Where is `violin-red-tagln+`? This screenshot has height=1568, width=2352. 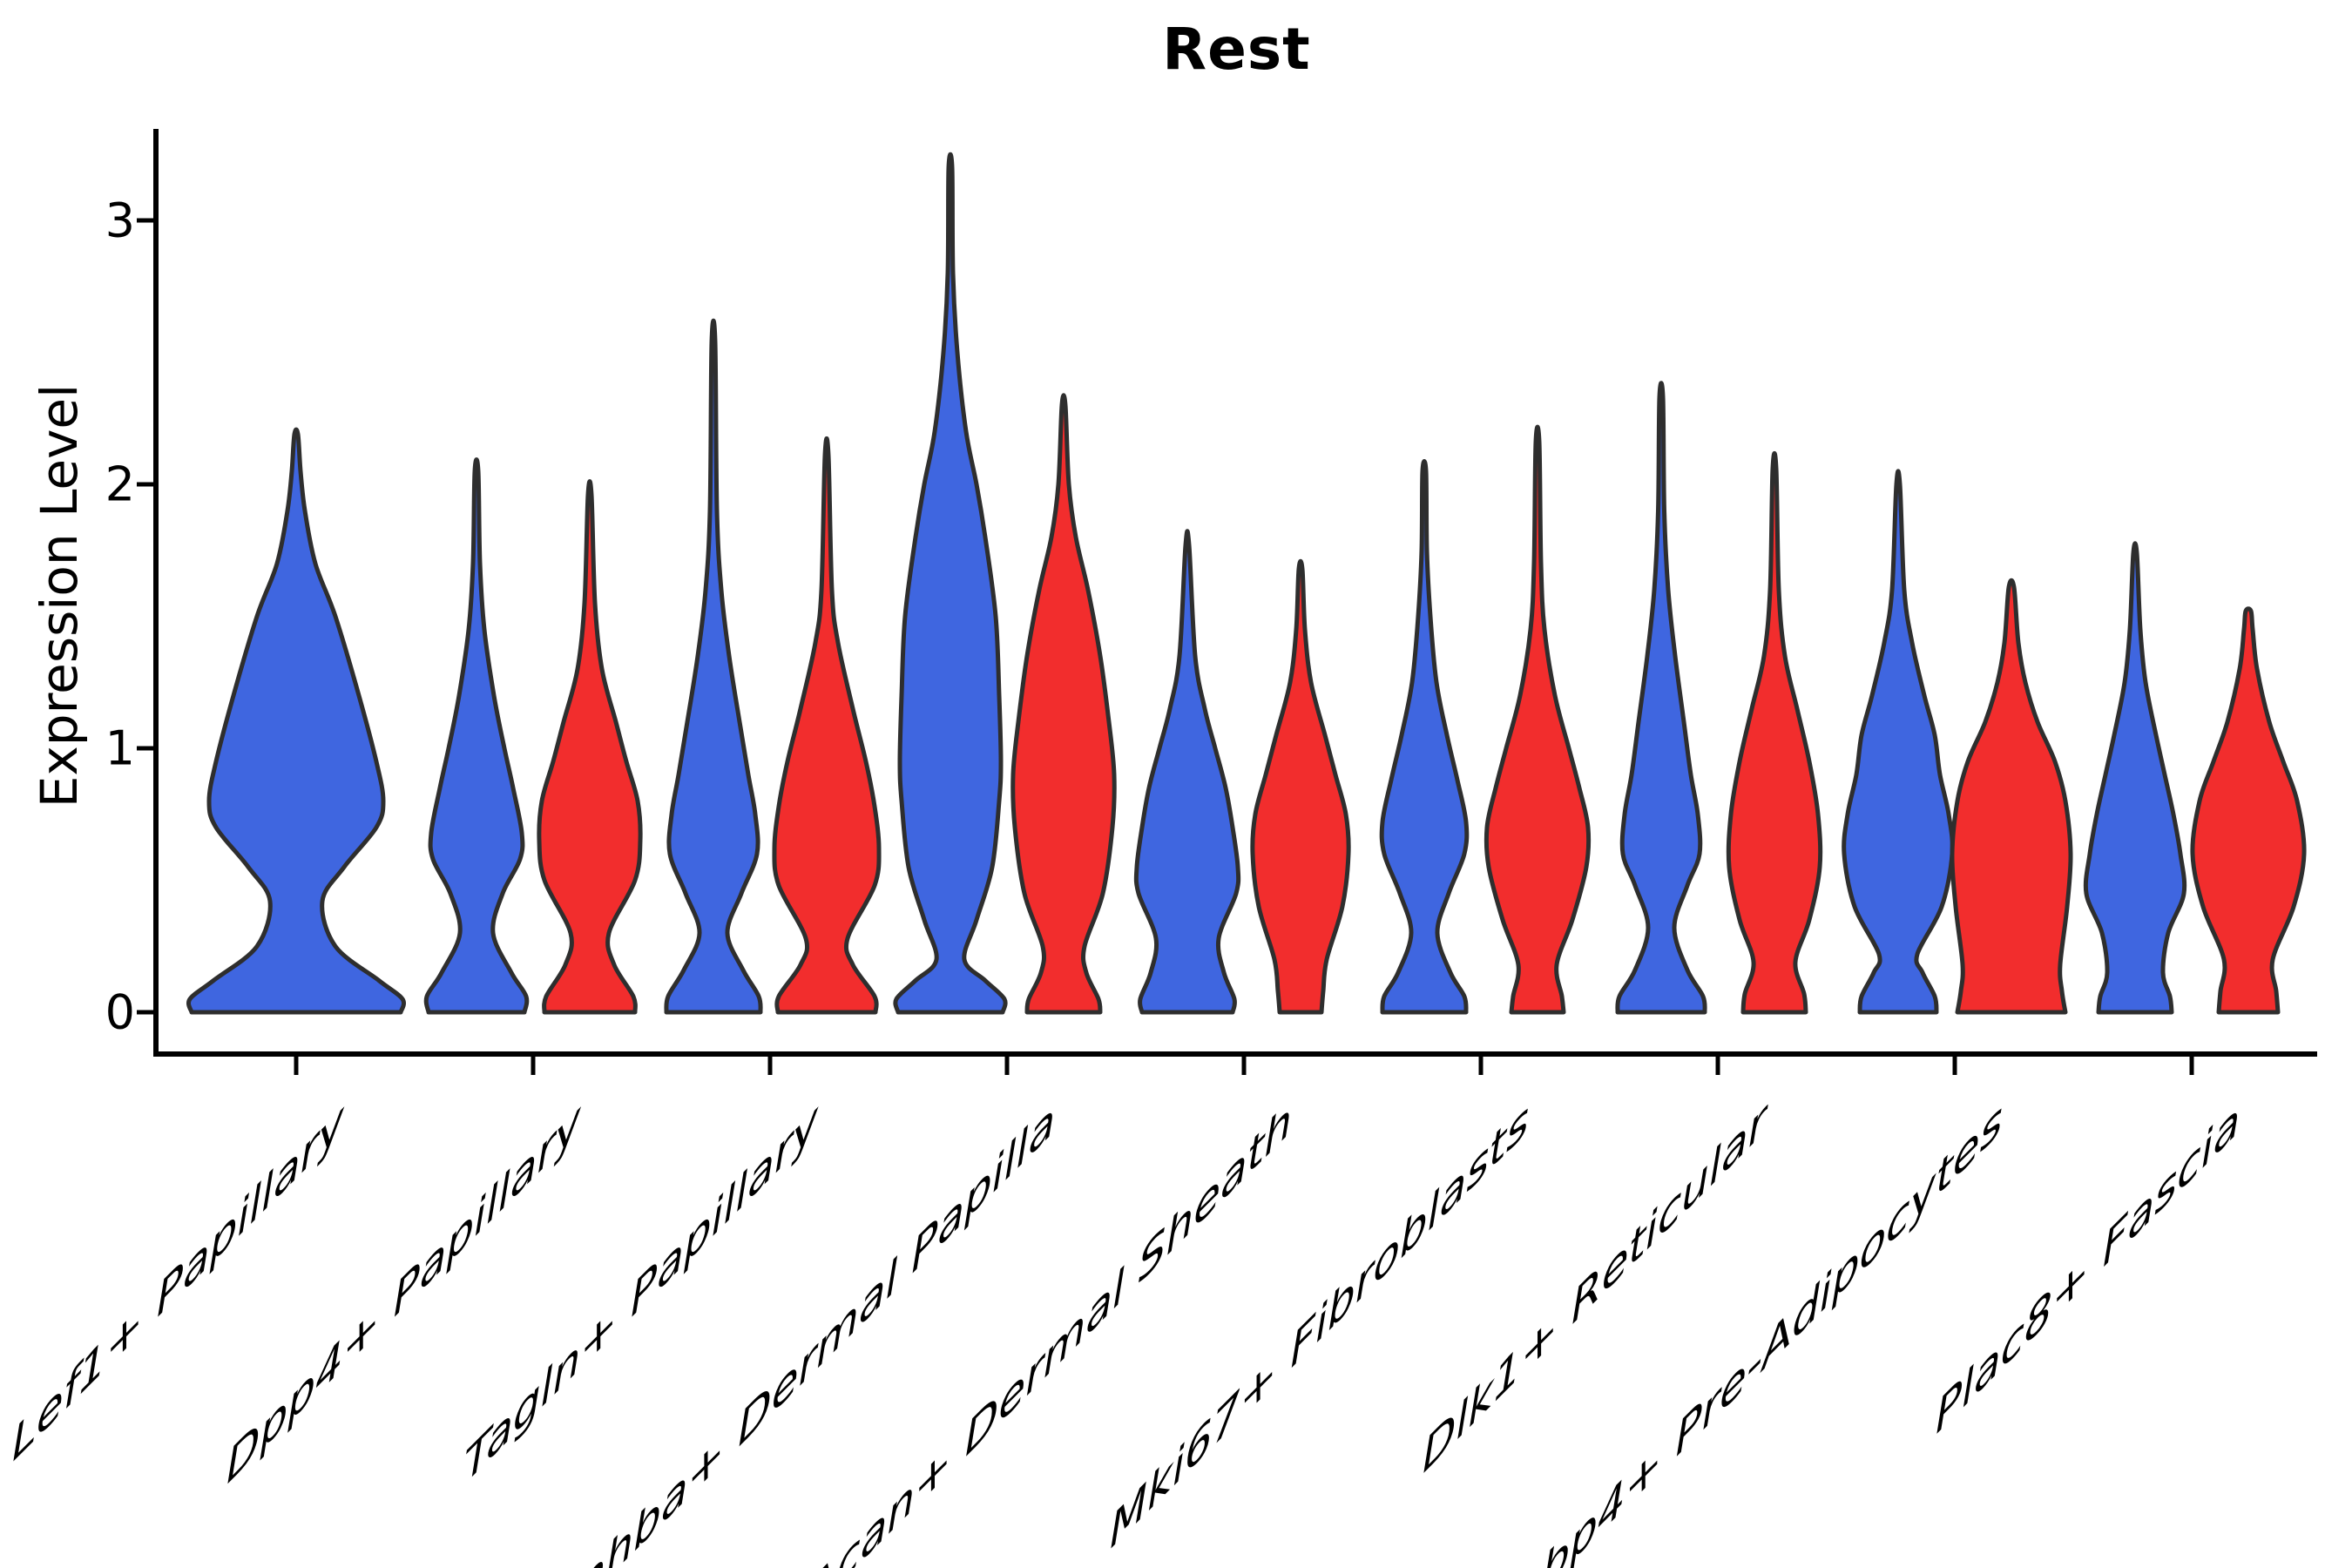 violin-red-tagln+ is located at coordinates (827, 726).